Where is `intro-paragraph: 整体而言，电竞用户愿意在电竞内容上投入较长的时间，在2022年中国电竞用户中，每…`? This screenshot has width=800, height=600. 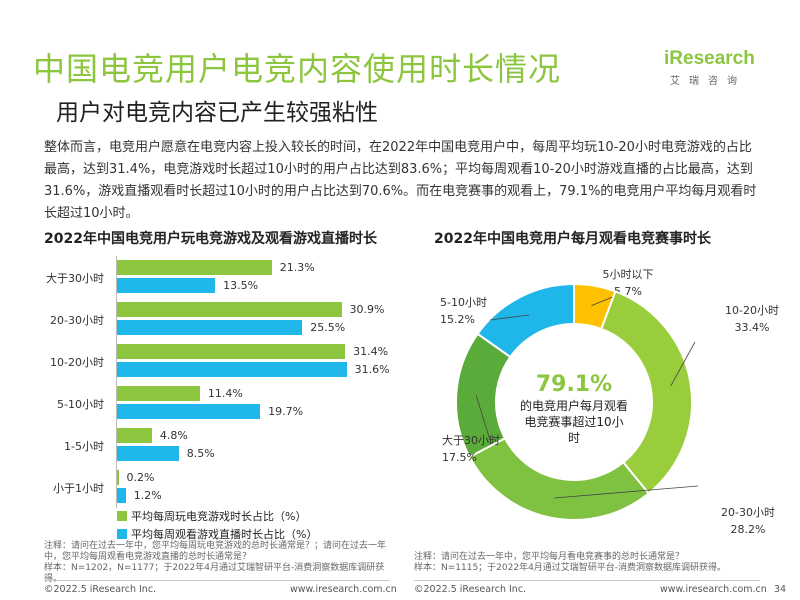
intro-paragraph: 整体而言，电竞用户愿意在电竞内容上投入较长的时间，在2022年中国电竞用户中，每… is located at coordinates (400, 180).